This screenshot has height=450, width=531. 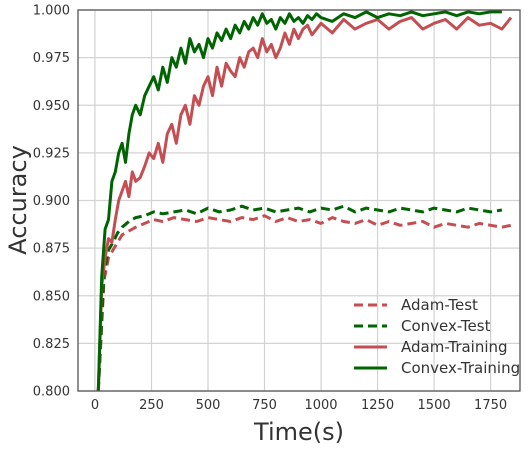 I want to click on x-axis-title: Time(s), so click(x=298, y=432).